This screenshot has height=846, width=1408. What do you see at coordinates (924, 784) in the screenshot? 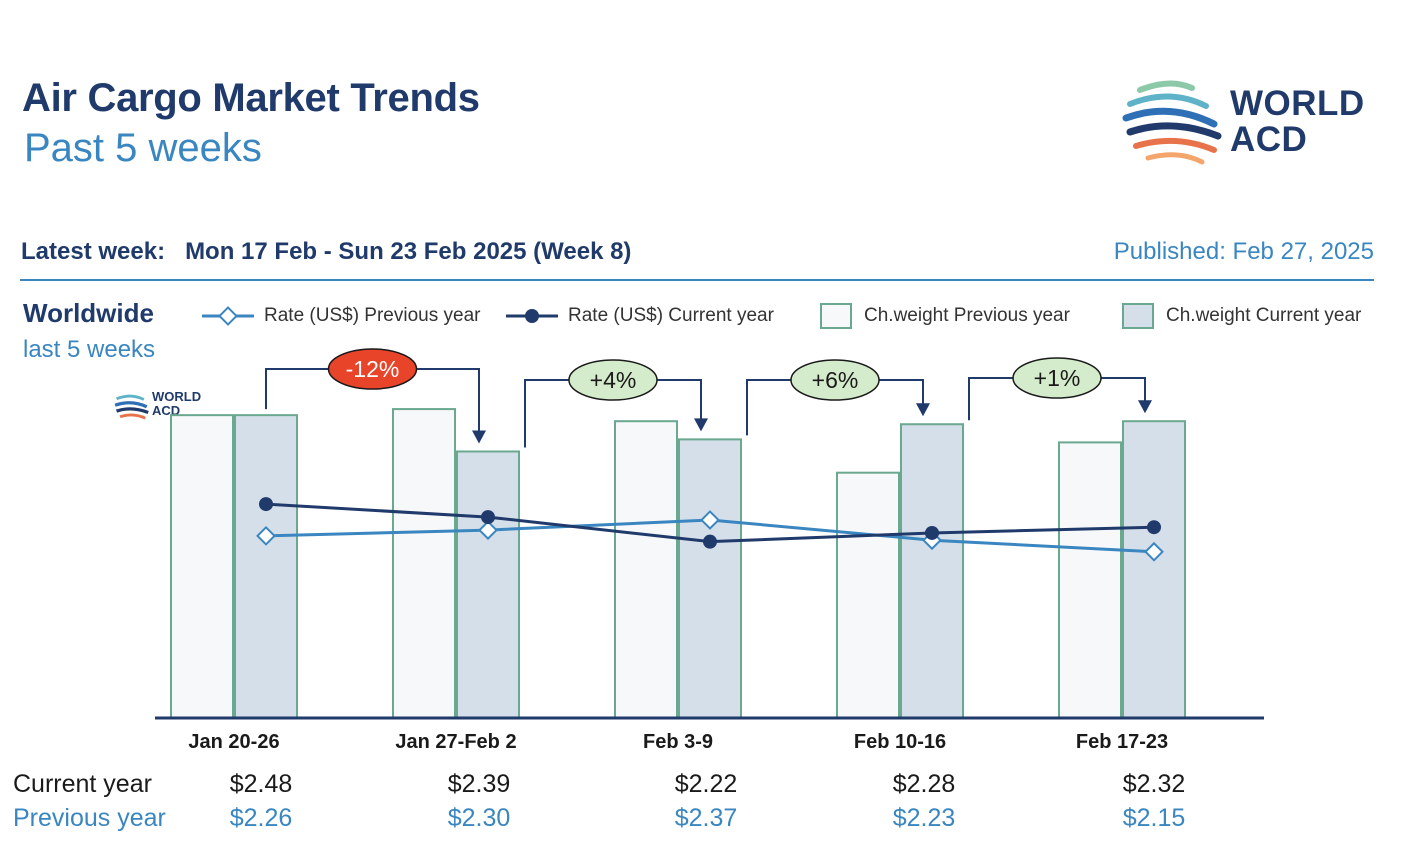
I see `current-rate-value: $2.28` at bounding box center [924, 784].